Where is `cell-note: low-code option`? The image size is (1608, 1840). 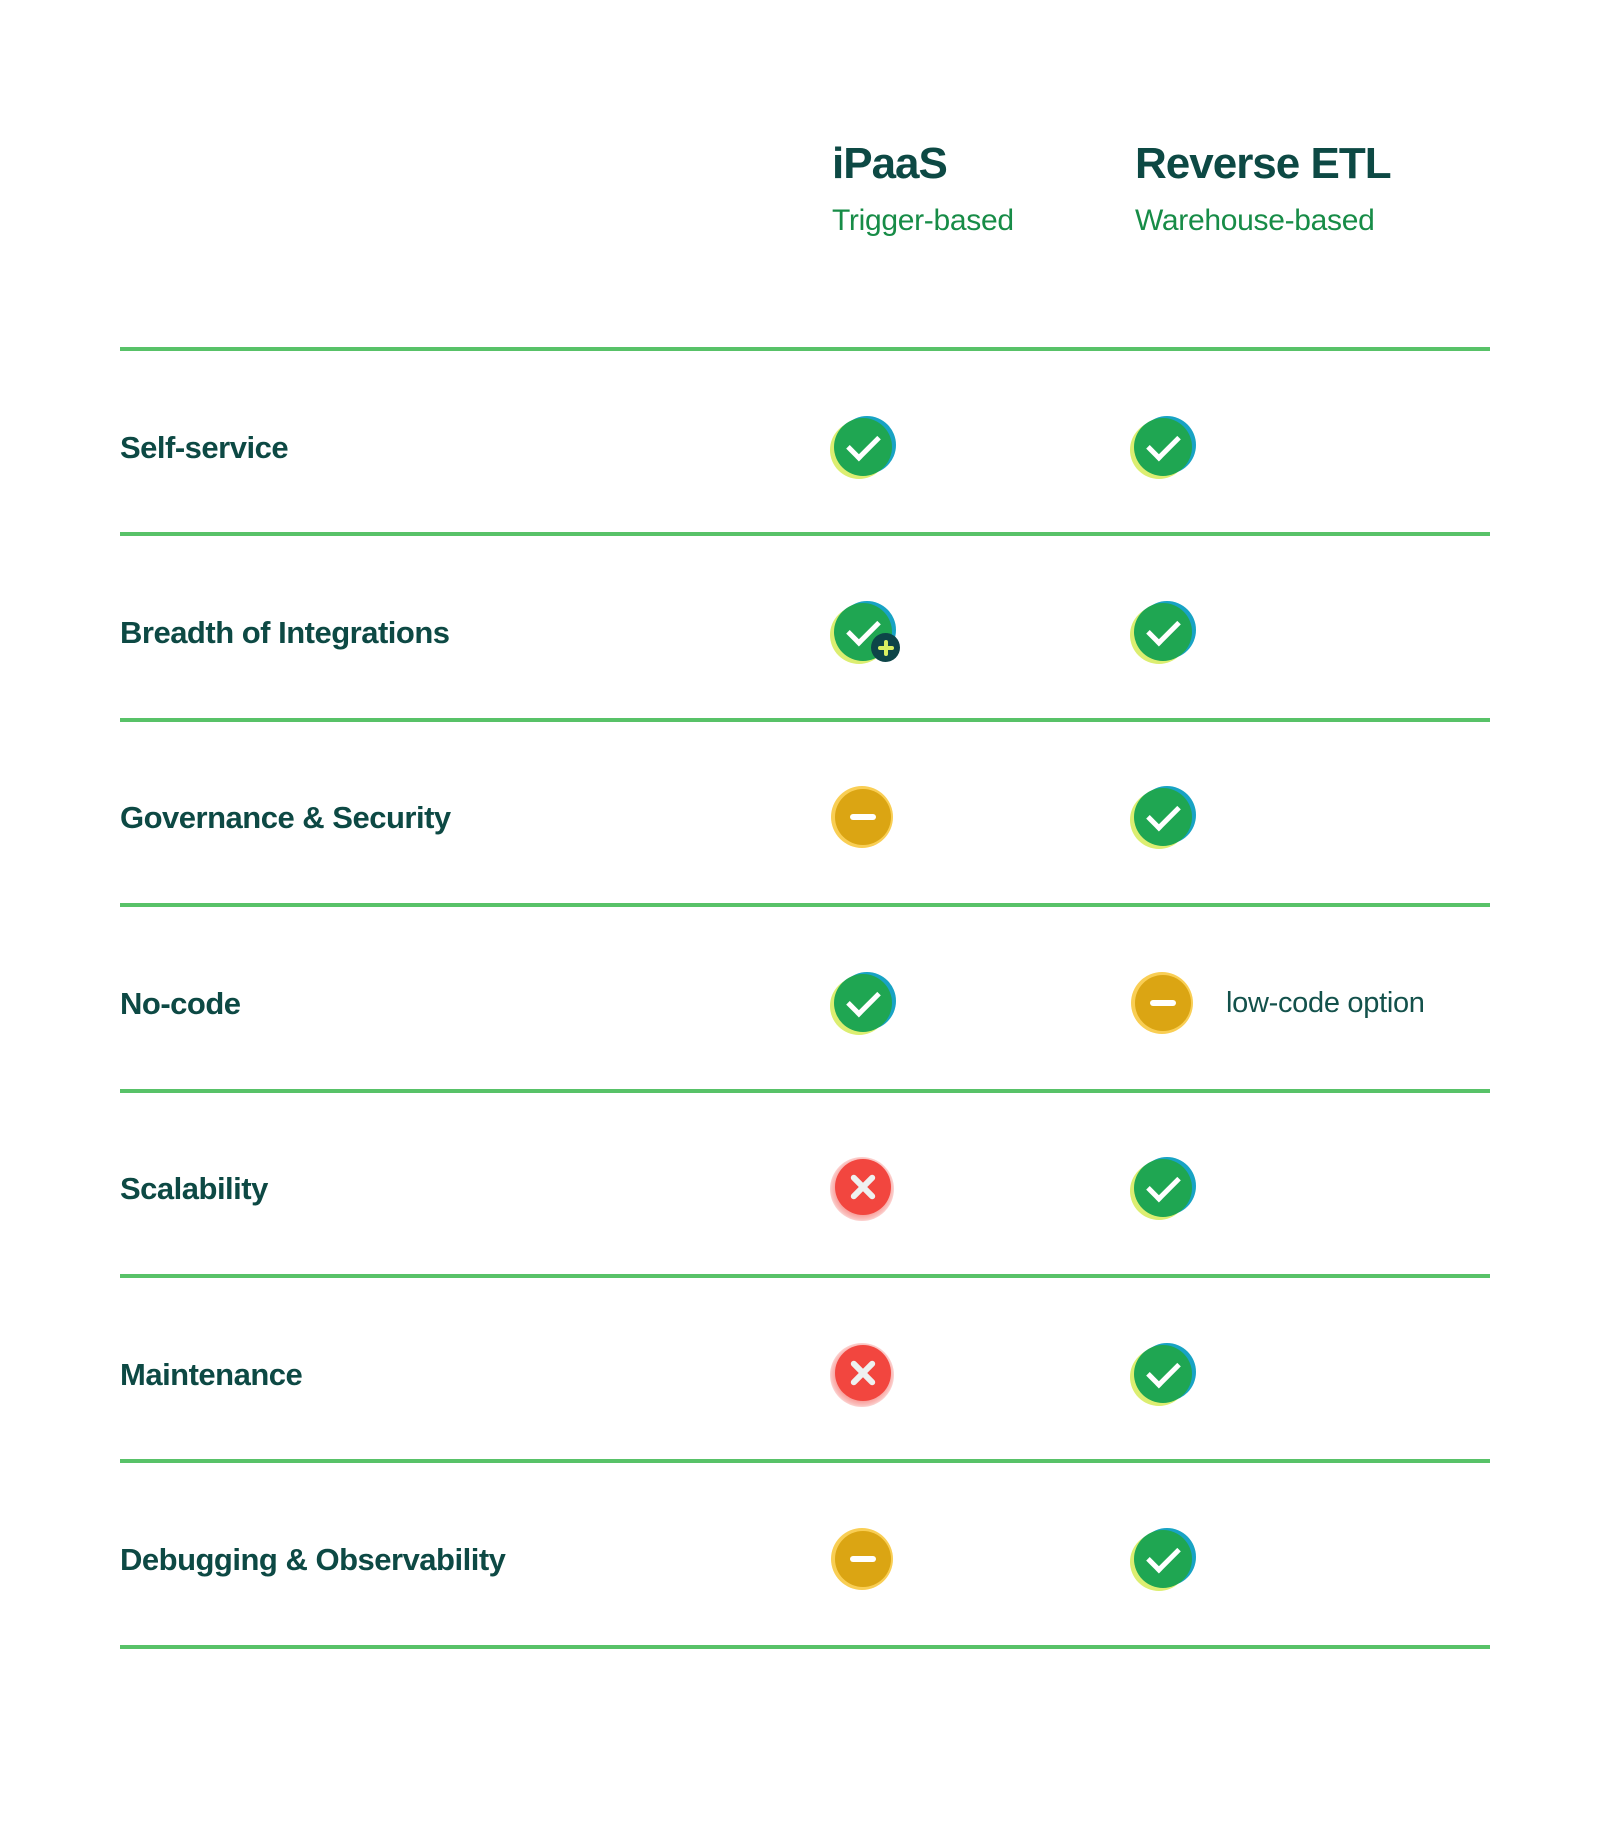
cell-note: low-code option is located at coordinates (1325, 1003).